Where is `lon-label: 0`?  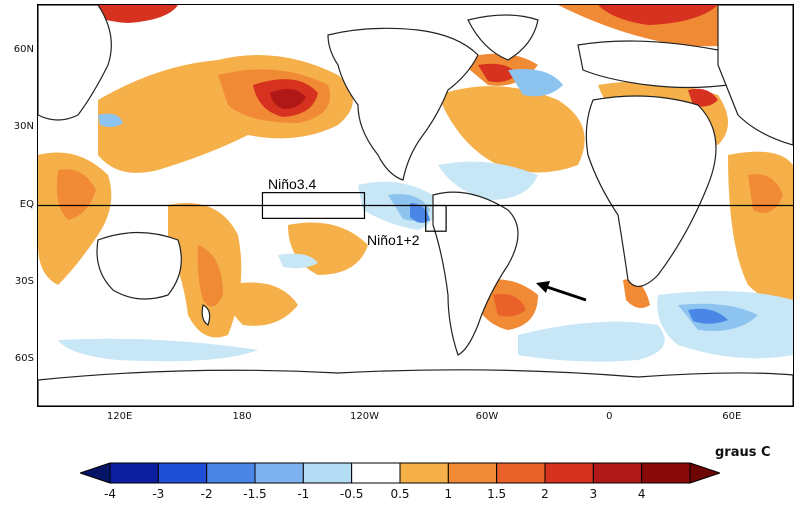 lon-label: 0 is located at coordinates (609, 416).